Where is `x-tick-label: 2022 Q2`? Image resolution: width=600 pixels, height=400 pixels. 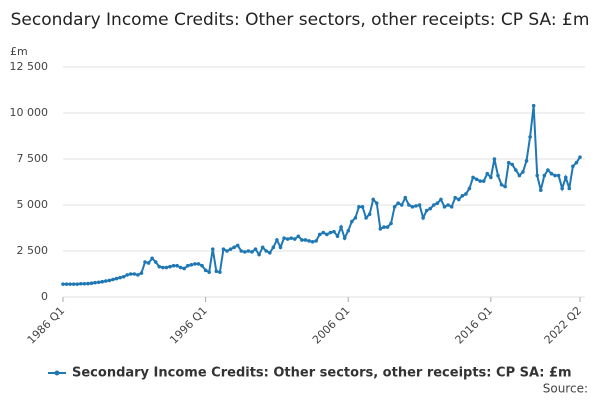 x-tick-label: 2022 Q2 is located at coordinates (563, 325).